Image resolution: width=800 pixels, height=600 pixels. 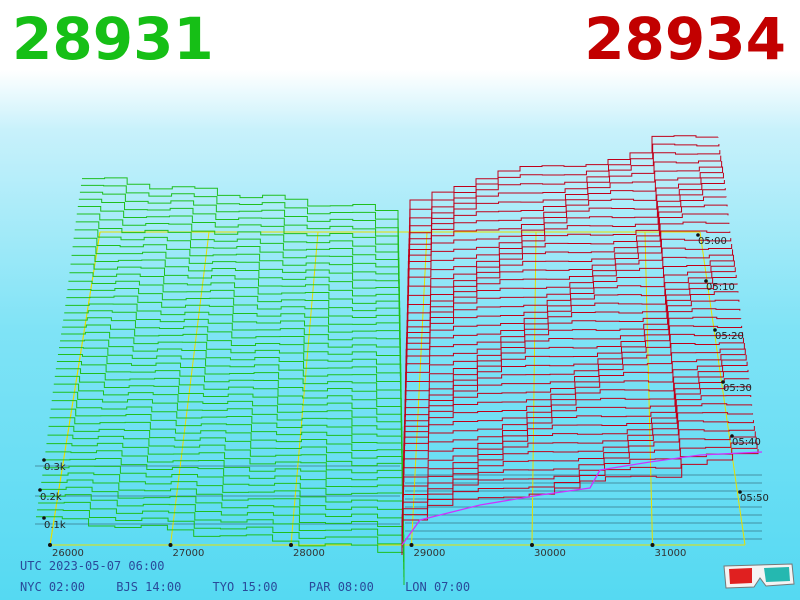 What do you see at coordinates (671, 553) in the screenshot?
I see `x-tick-label: 31000` at bounding box center [671, 553].